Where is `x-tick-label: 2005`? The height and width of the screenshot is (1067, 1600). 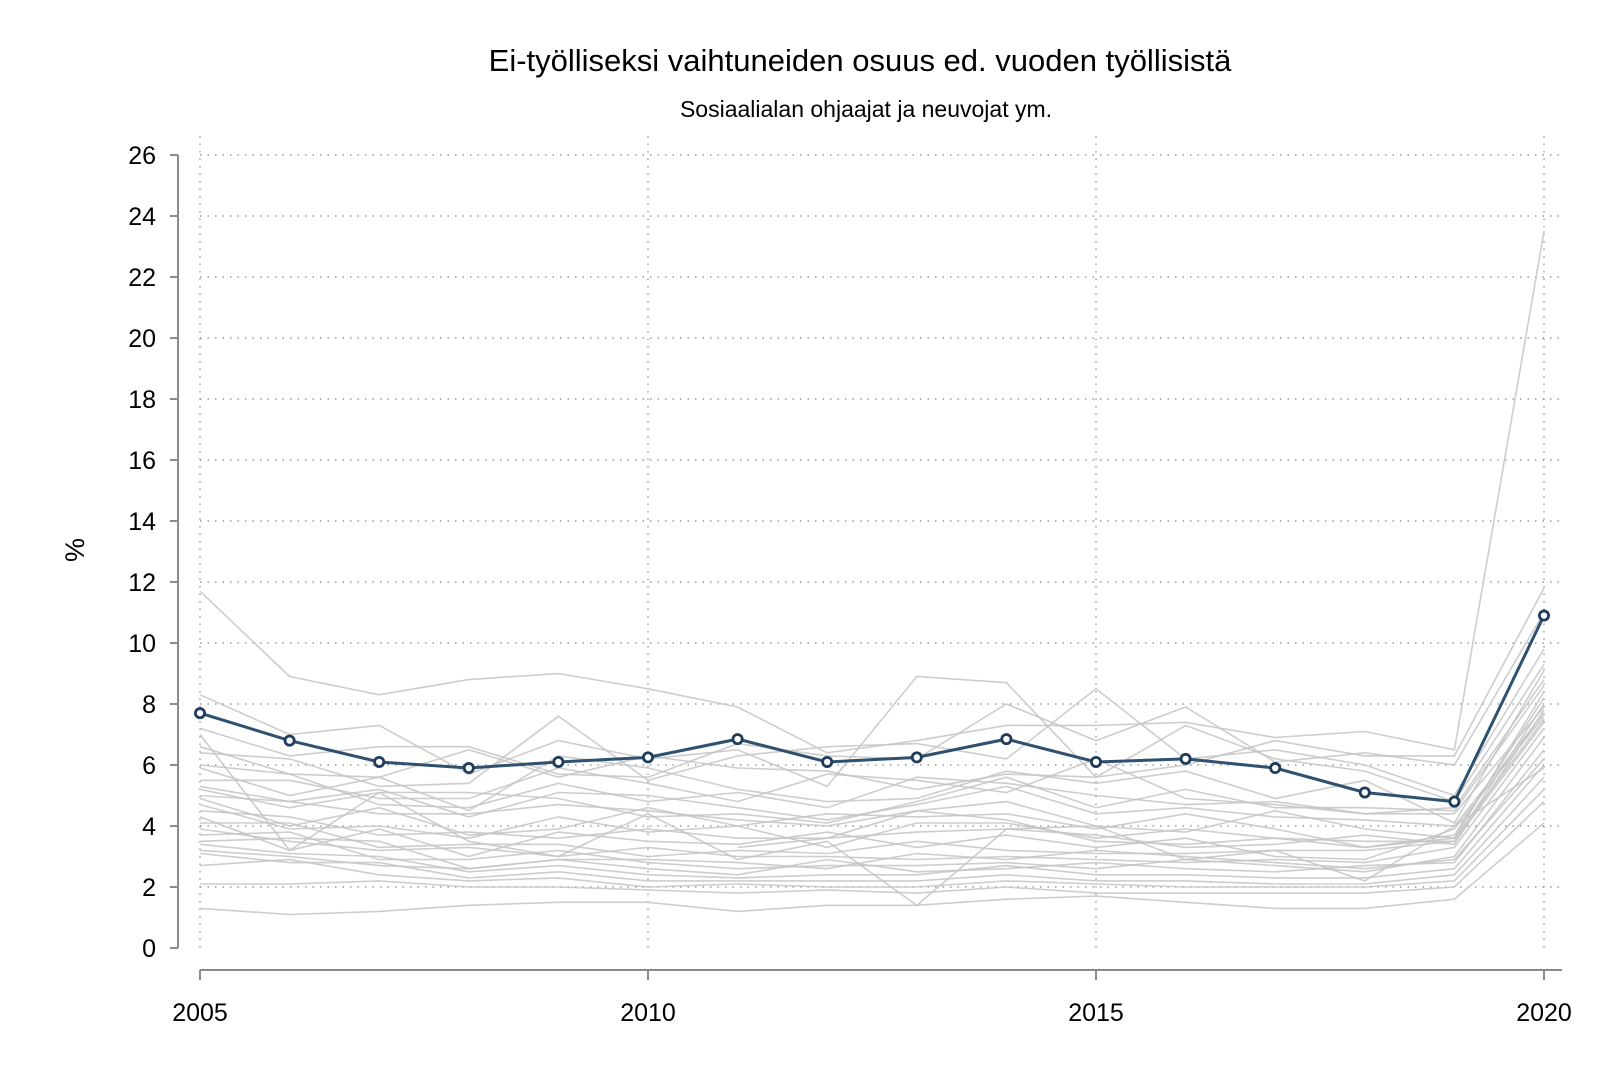 x-tick-label: 2005 is located at coordinates (200, 1013).